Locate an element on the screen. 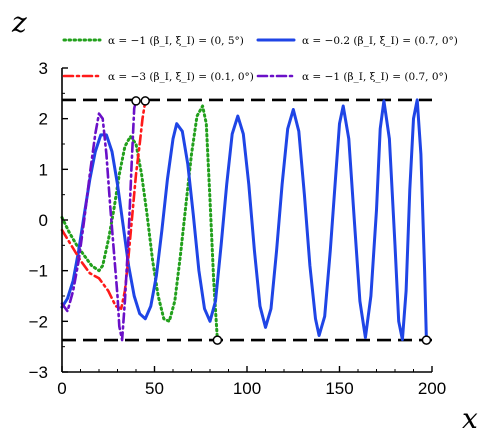 This screenshot has height=443, width=498. y-tick-label: −3 is located at coordinates (38, 372).